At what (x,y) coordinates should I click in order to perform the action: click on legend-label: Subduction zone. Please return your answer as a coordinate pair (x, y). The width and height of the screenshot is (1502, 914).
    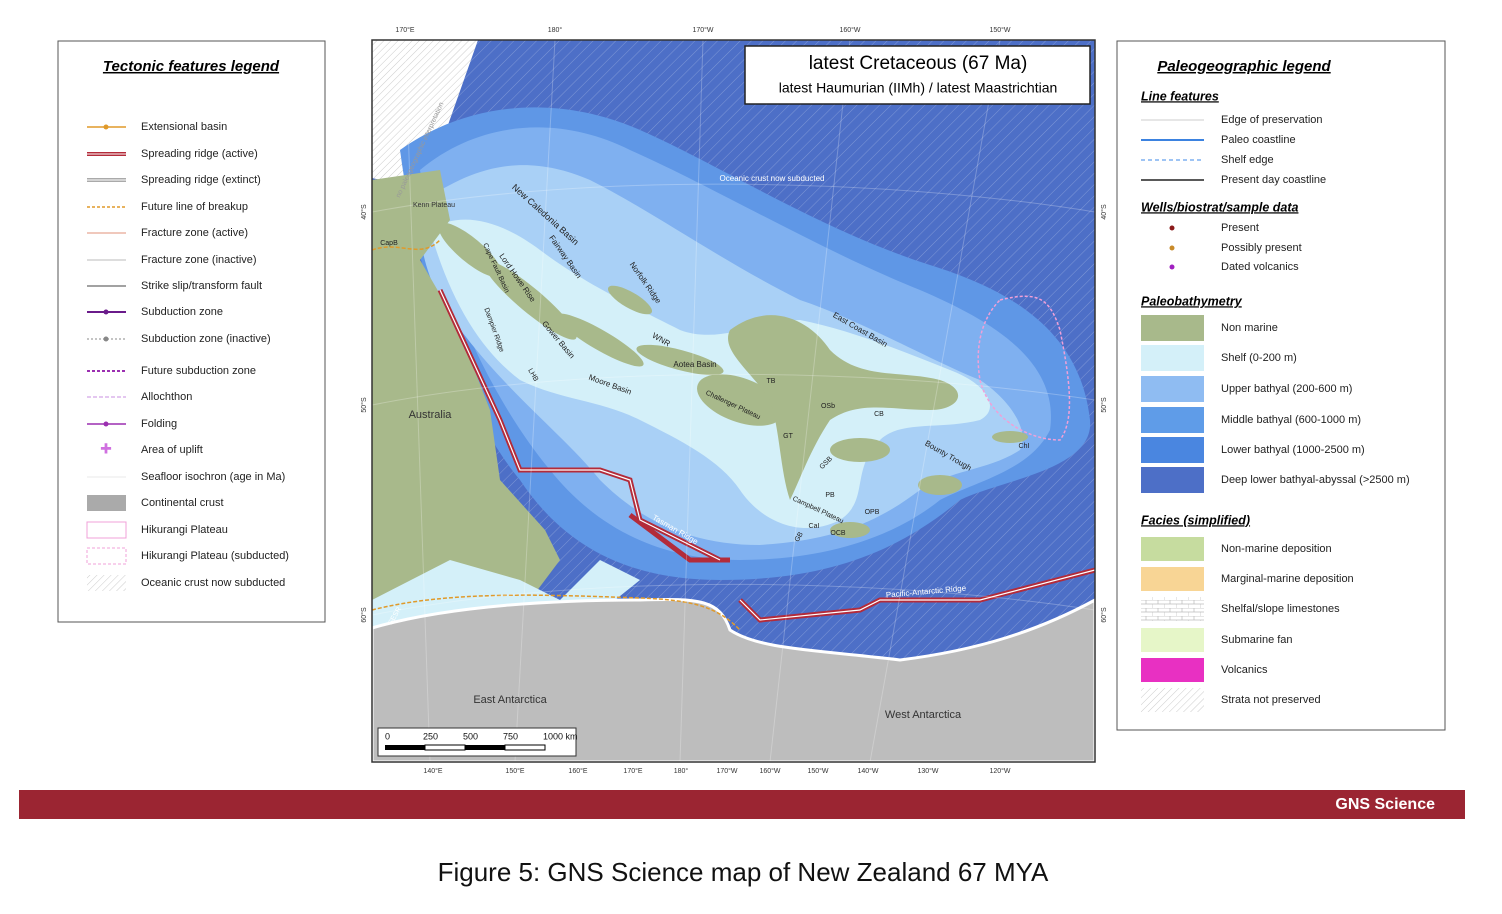
    Looking at the image, I should click on (182, 312).